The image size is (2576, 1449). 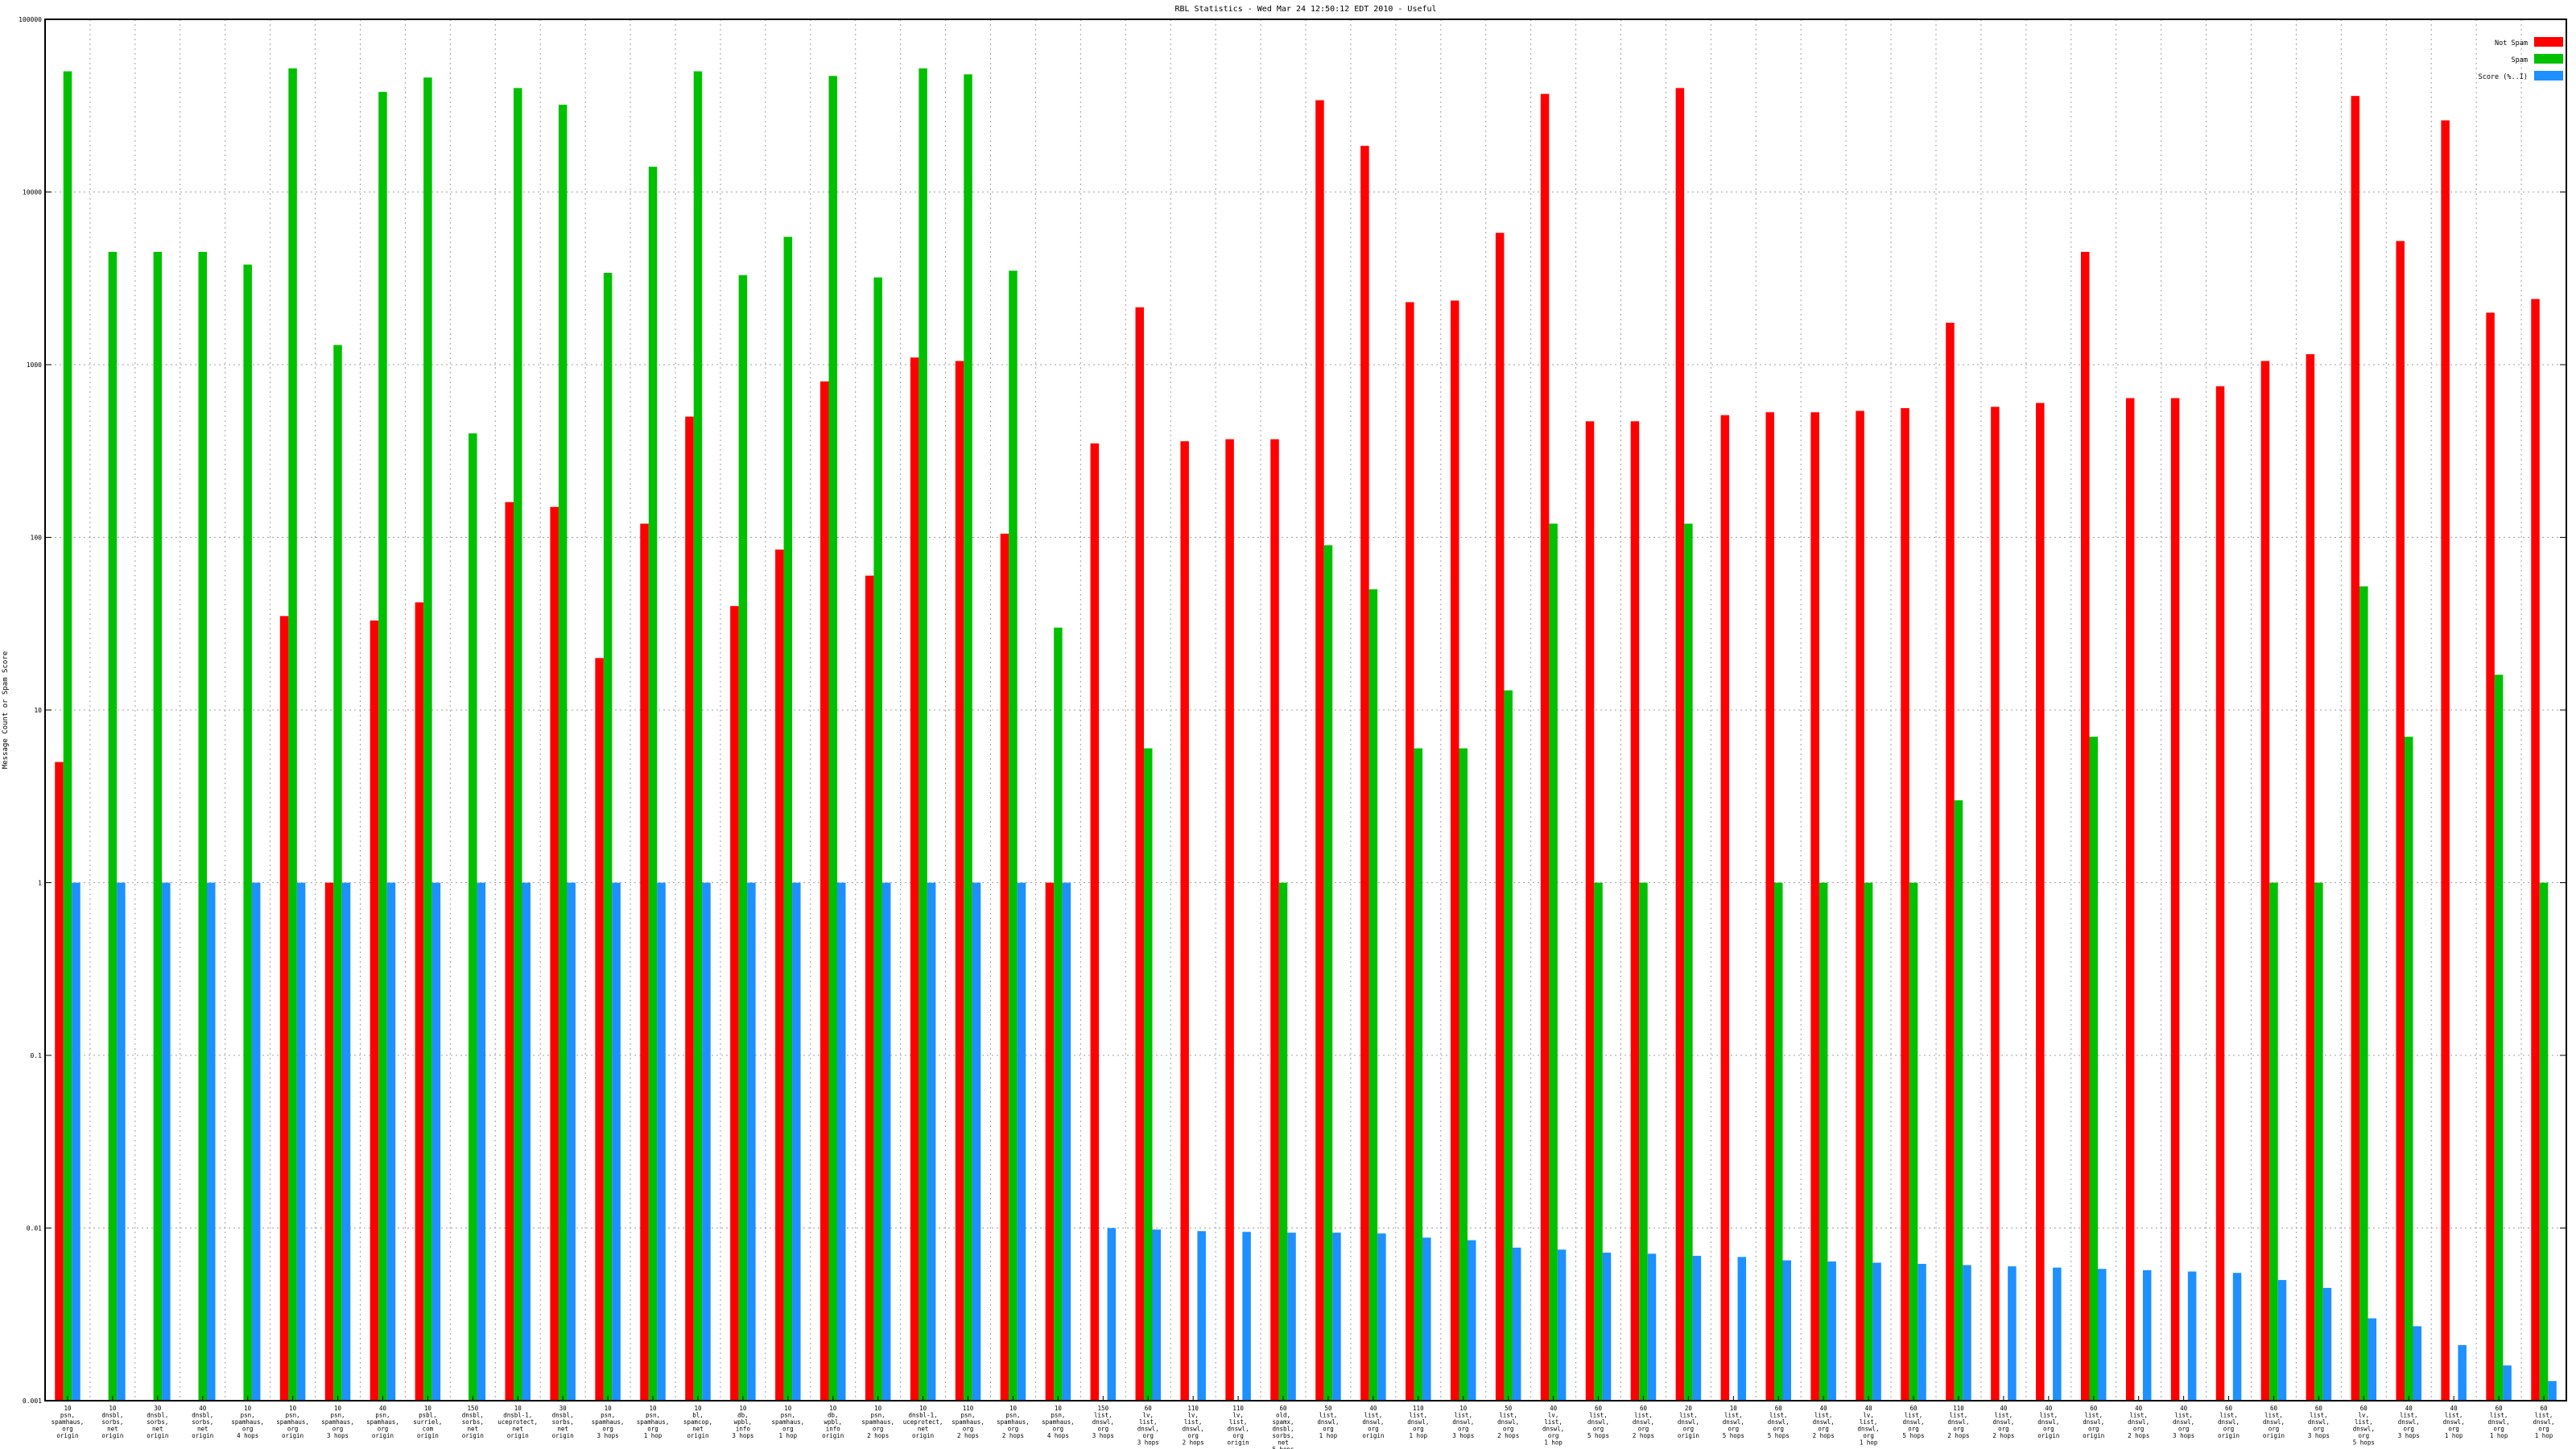 What do you see at coordinates (2543, 1422) in the screenshot?
I see `x-tick-label: 60 list, dnswl, org 1 hop` at bounding box center [2543, 1422].